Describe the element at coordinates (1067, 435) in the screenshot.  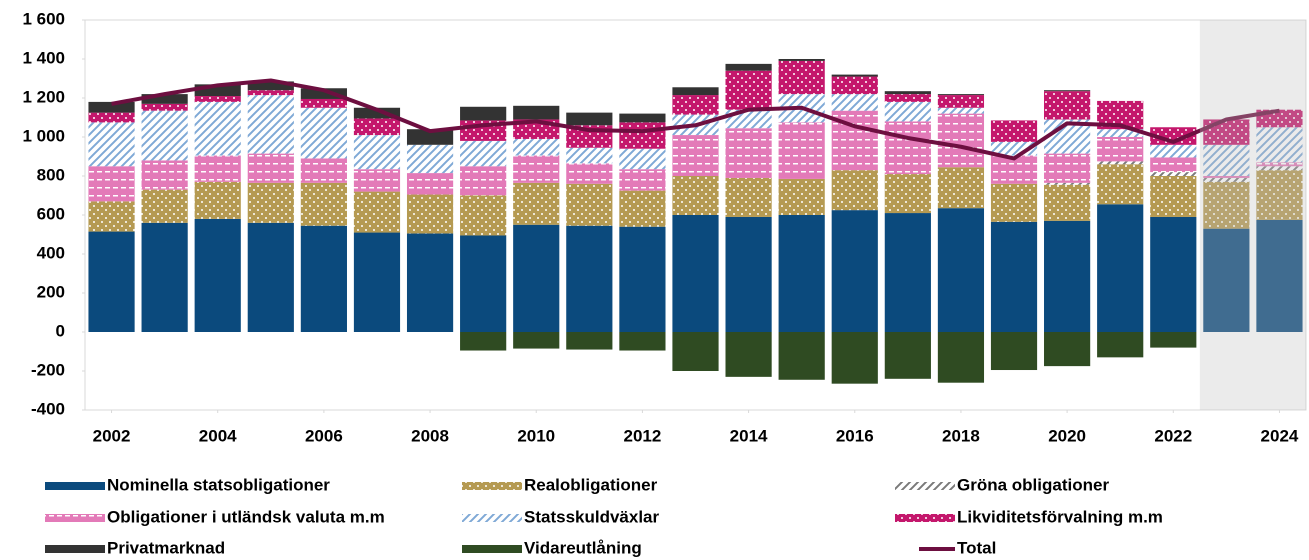
I see `x-tick-label: 2020` at that location.